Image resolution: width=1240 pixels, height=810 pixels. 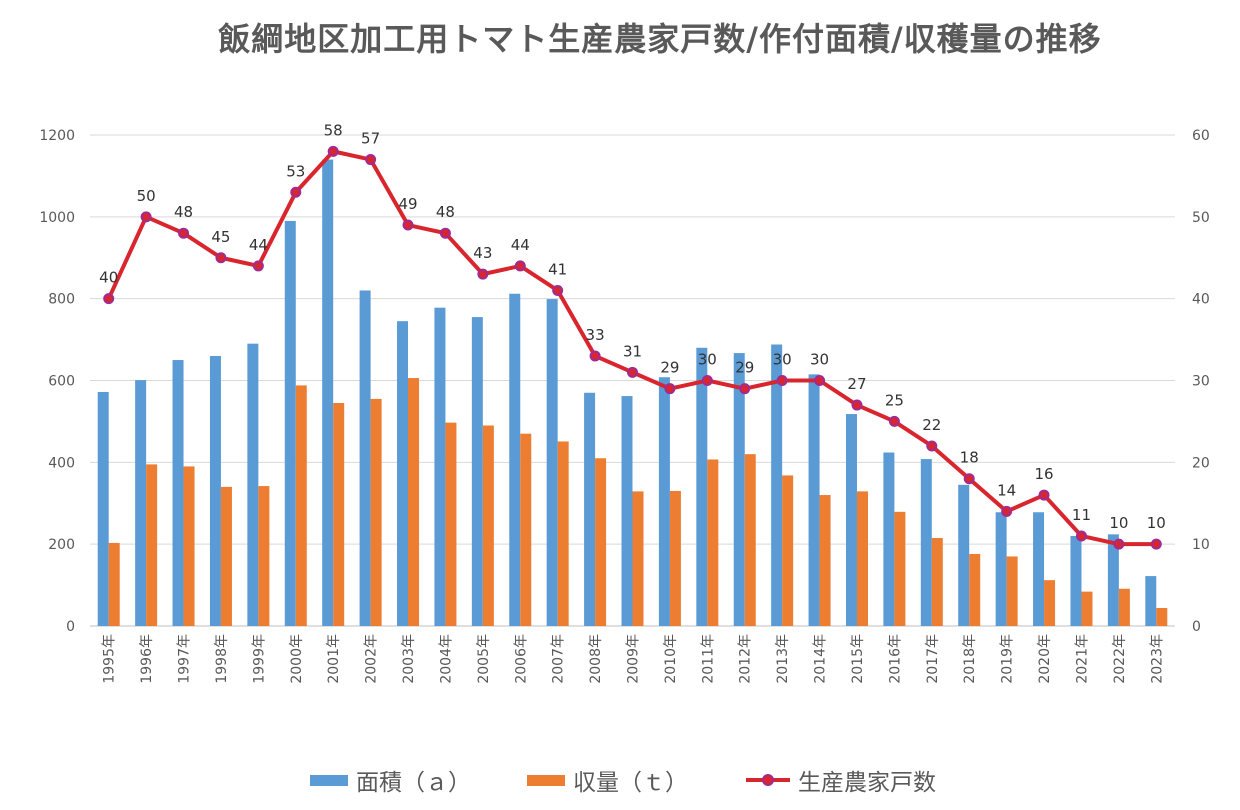 I want to click on farmers-data-label: 29, so click(x=669, y=368).